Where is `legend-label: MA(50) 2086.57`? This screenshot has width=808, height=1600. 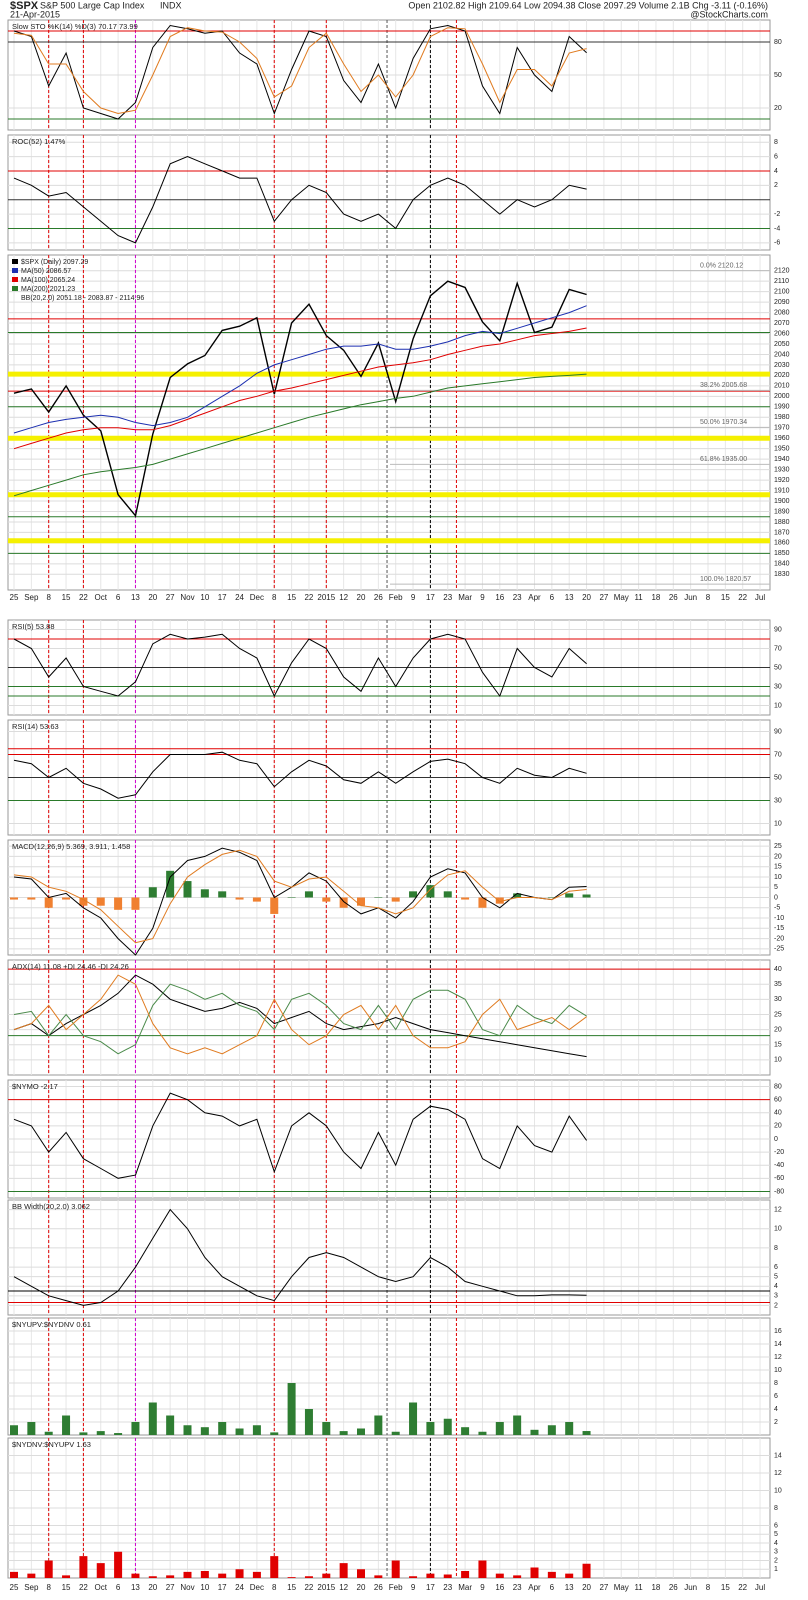 legend-label: MA(50) 2086.57 is located at coordinates (46, 271).